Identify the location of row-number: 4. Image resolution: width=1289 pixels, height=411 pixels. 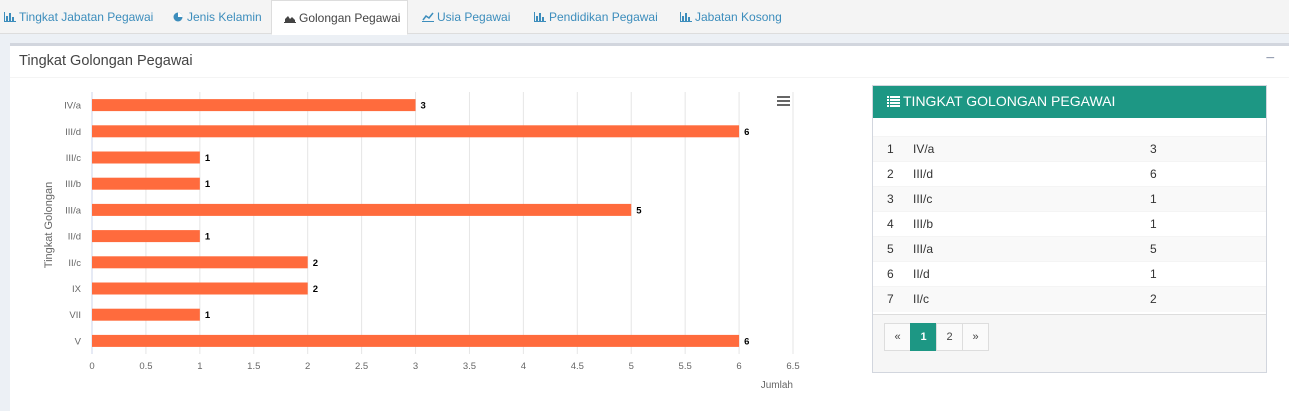
(893, 224).